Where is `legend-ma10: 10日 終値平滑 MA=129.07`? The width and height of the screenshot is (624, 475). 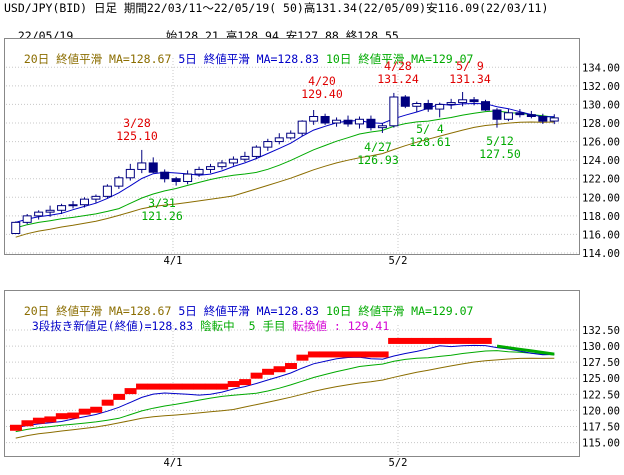
legend-ma10: 10日 終値平滑 MA=129.07 is located at coordinates (399, 59).